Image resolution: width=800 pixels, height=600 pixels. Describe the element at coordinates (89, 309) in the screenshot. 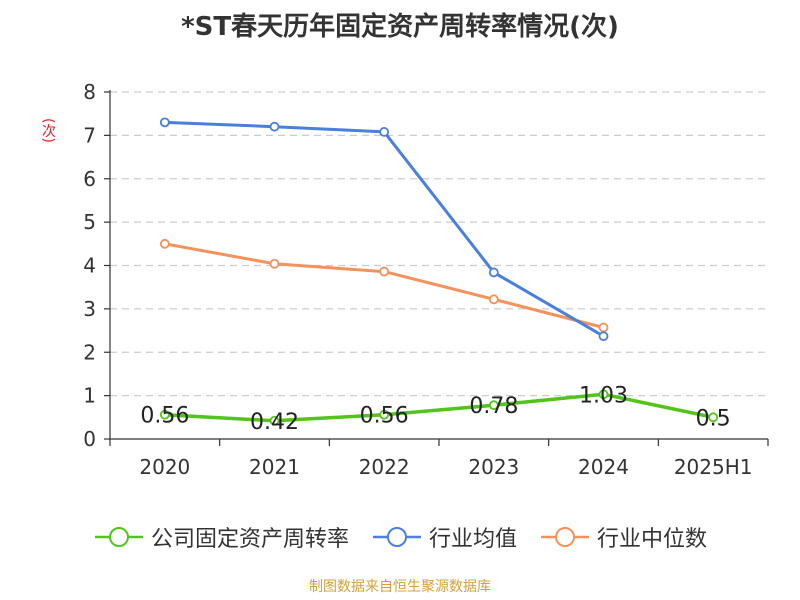

I see `y-tick-label: 3` at that location.